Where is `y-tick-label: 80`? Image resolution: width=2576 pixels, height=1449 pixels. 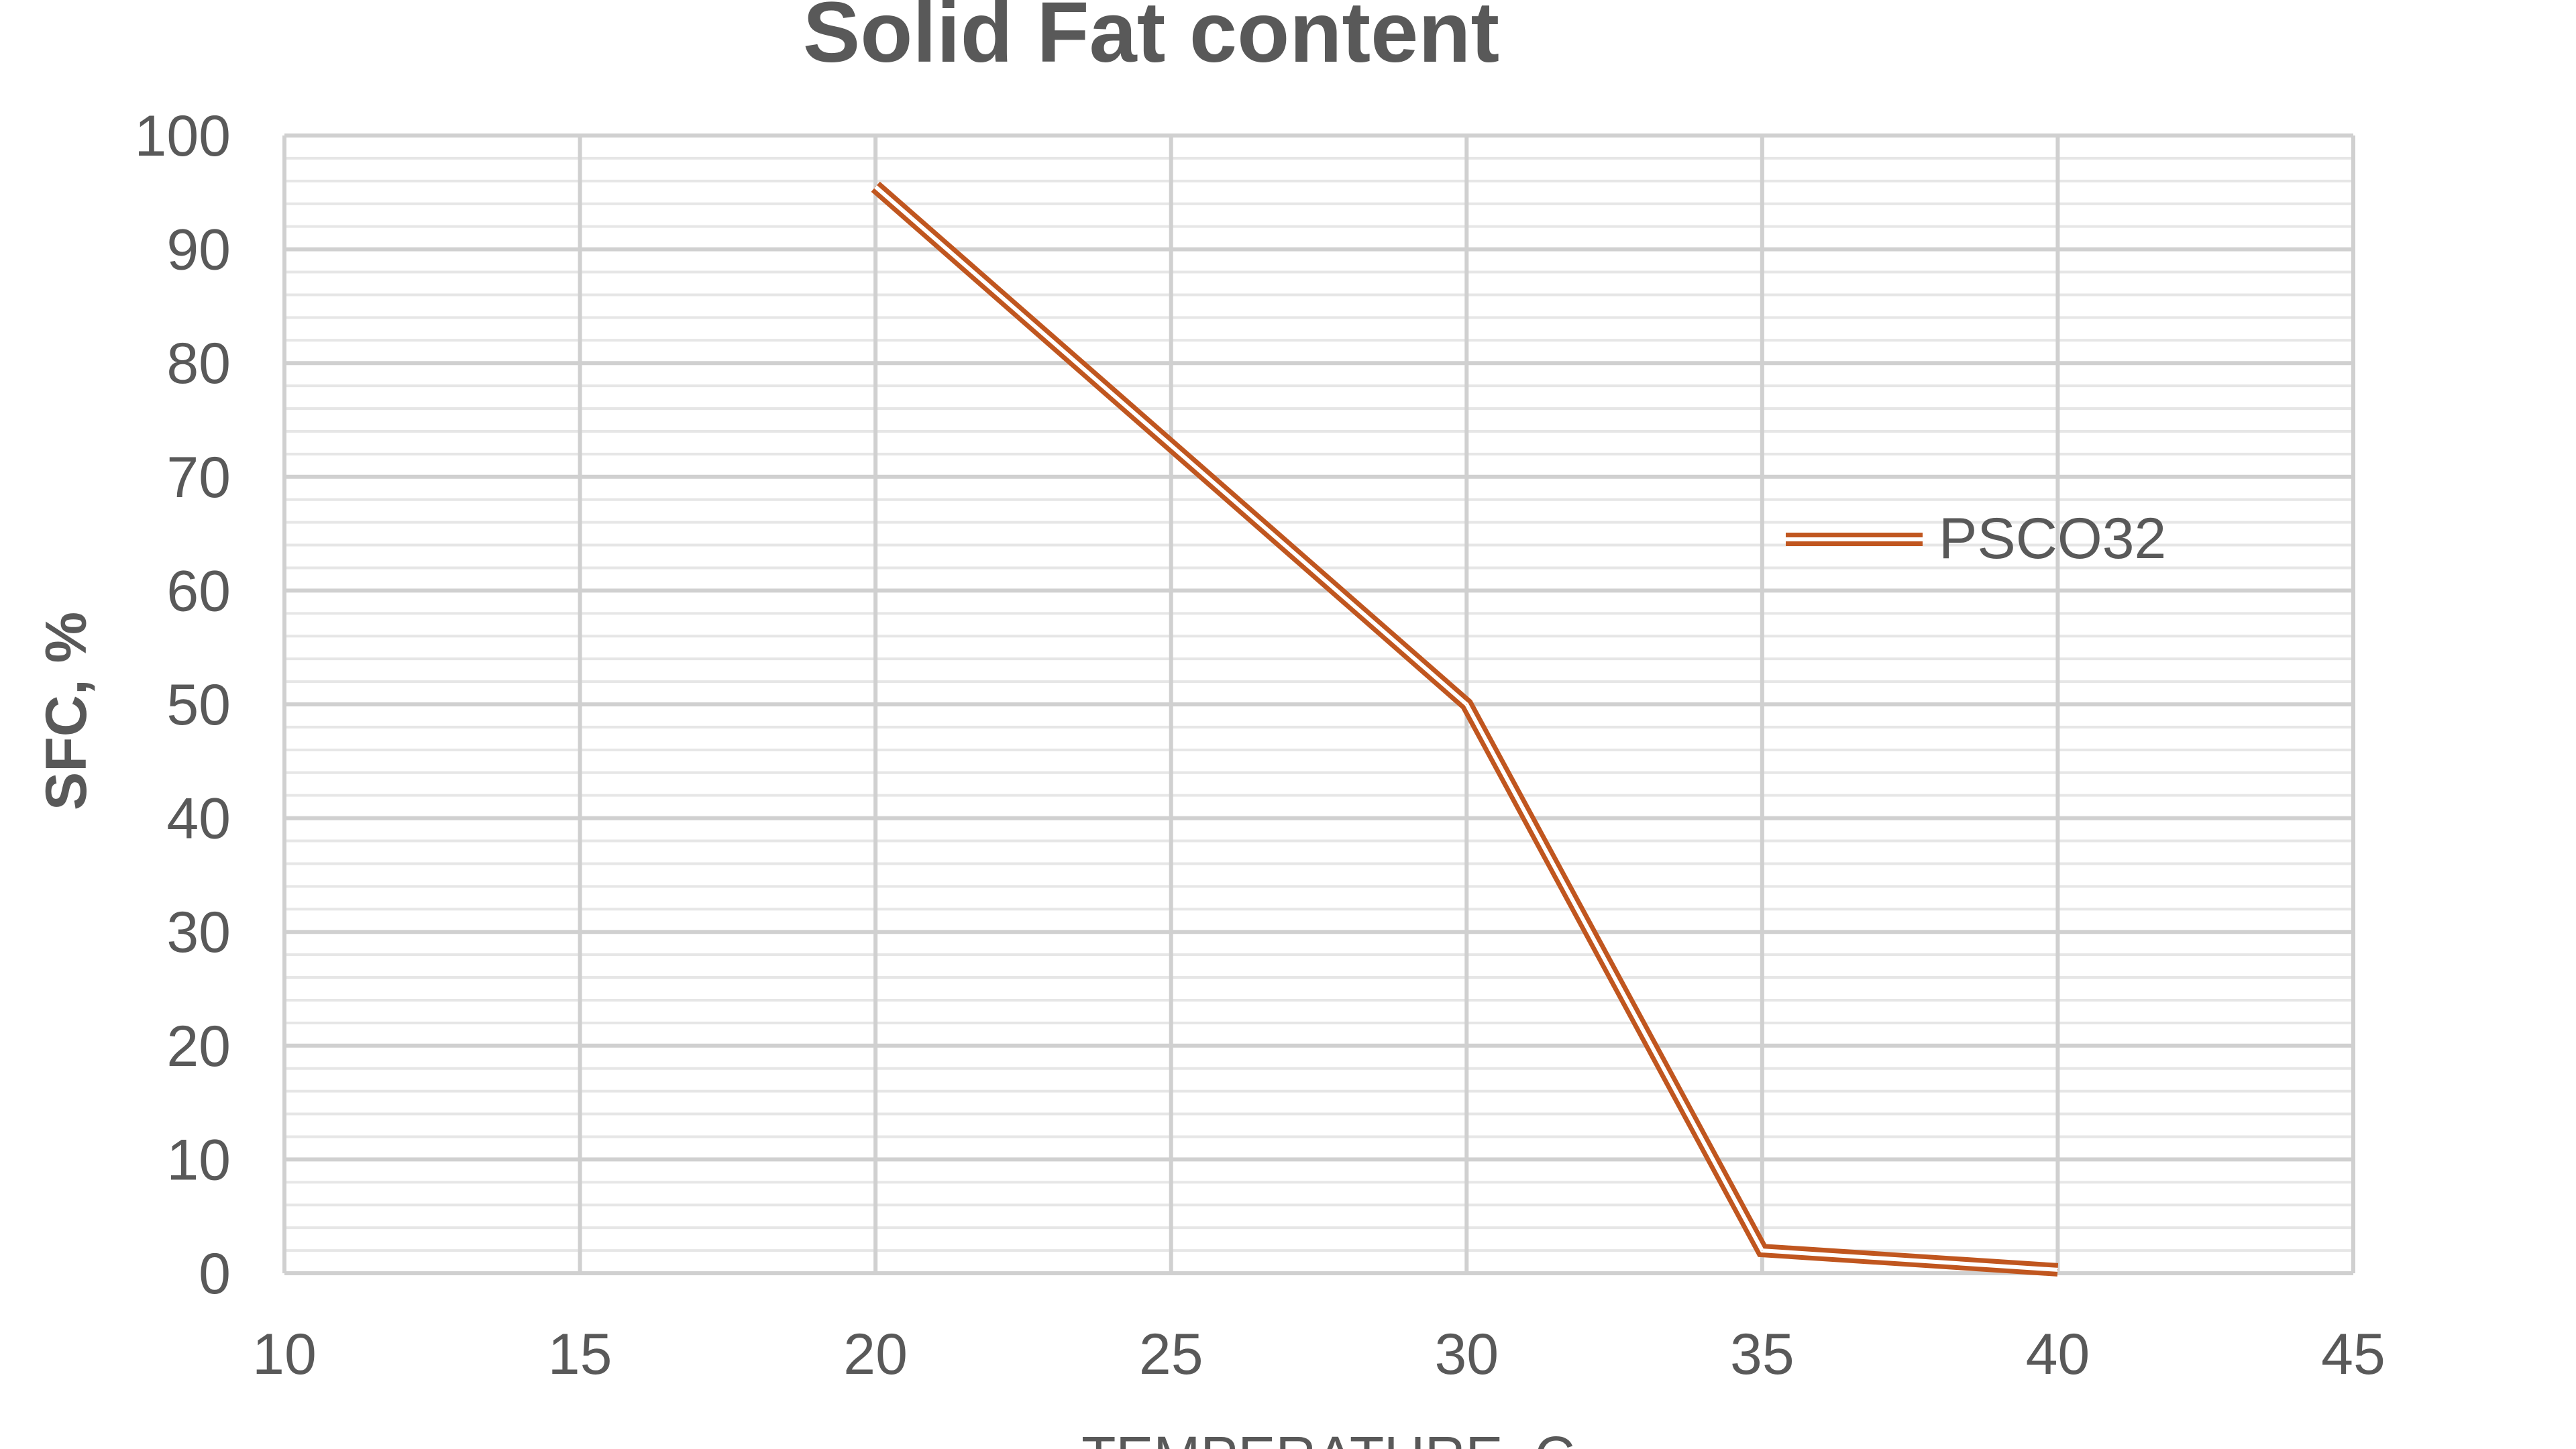
y-tick-label: 80 is located at coordinates (198, 363).